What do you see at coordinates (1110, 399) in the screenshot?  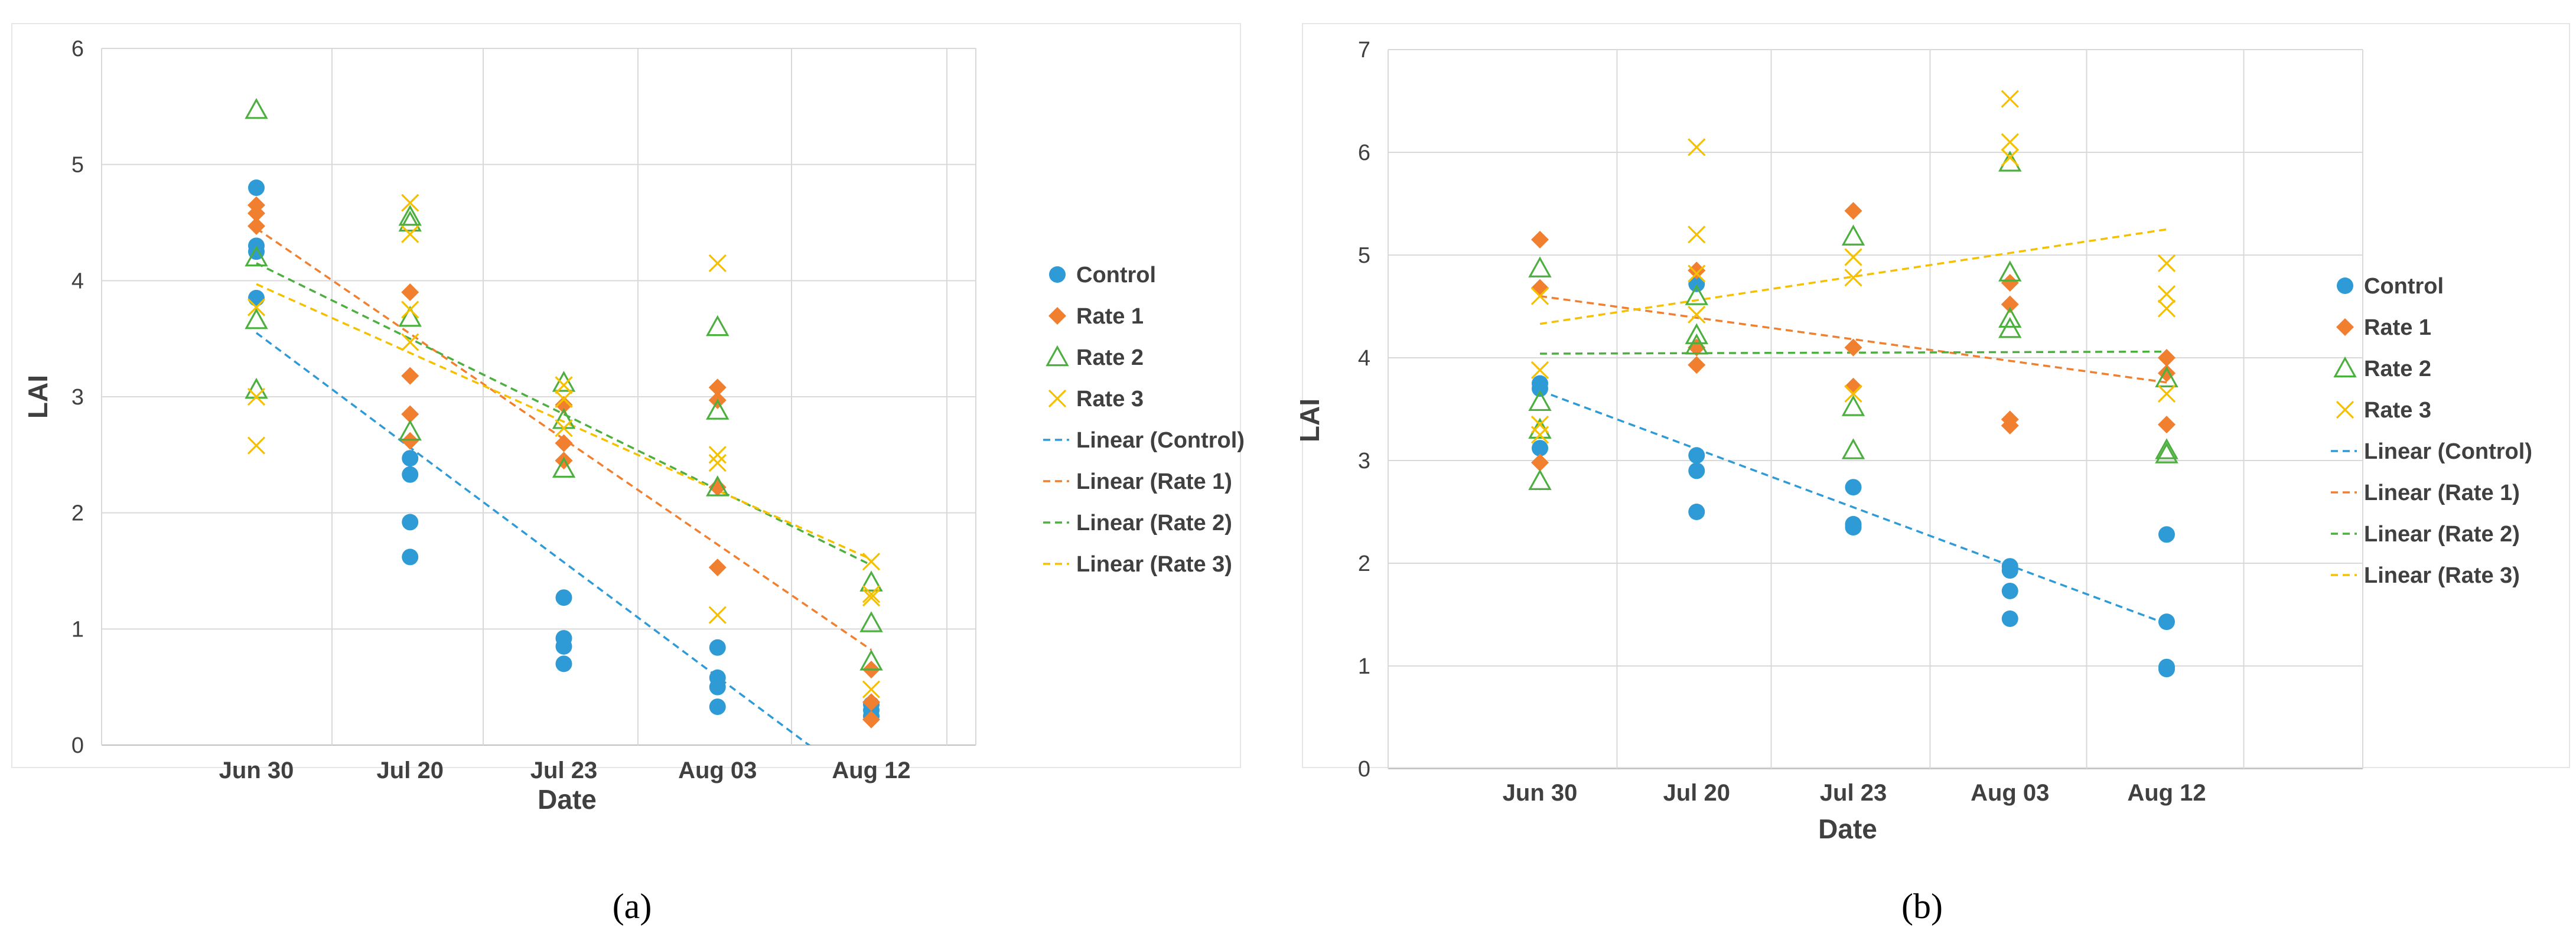 I see `legend-label: Rate 3` at bounding box center [1110, 399].